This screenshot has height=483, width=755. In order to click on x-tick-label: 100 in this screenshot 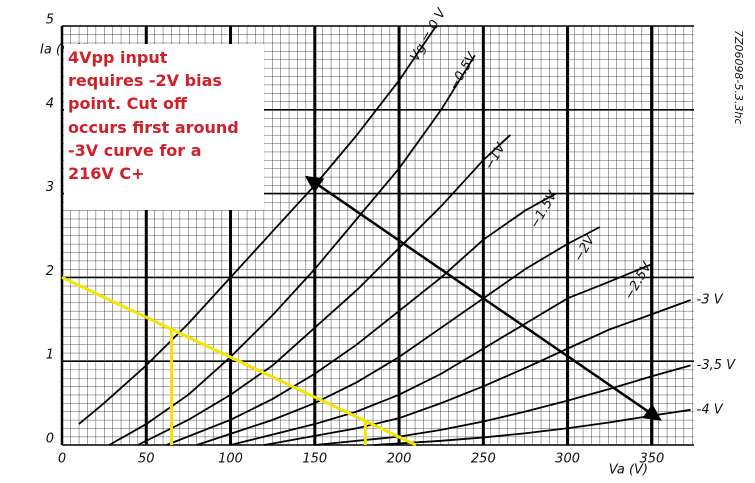, I will do `click(230, 459)`.